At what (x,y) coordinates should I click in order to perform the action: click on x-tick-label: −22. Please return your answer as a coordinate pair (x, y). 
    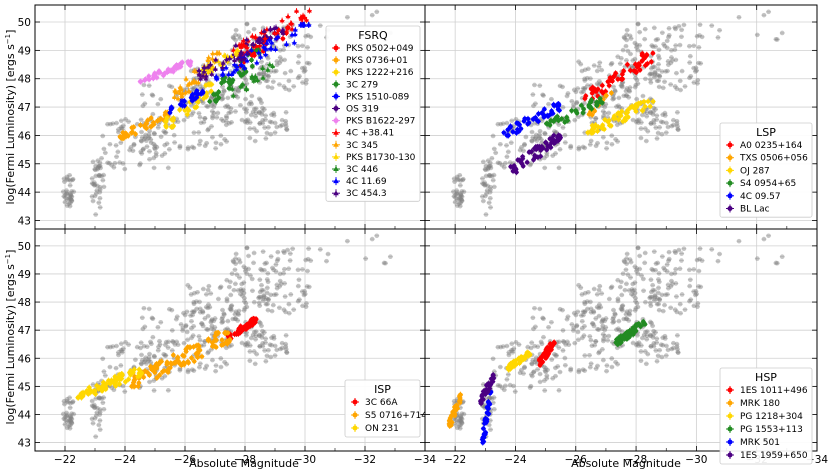
    Looking at the image, I should click on (65, 460).